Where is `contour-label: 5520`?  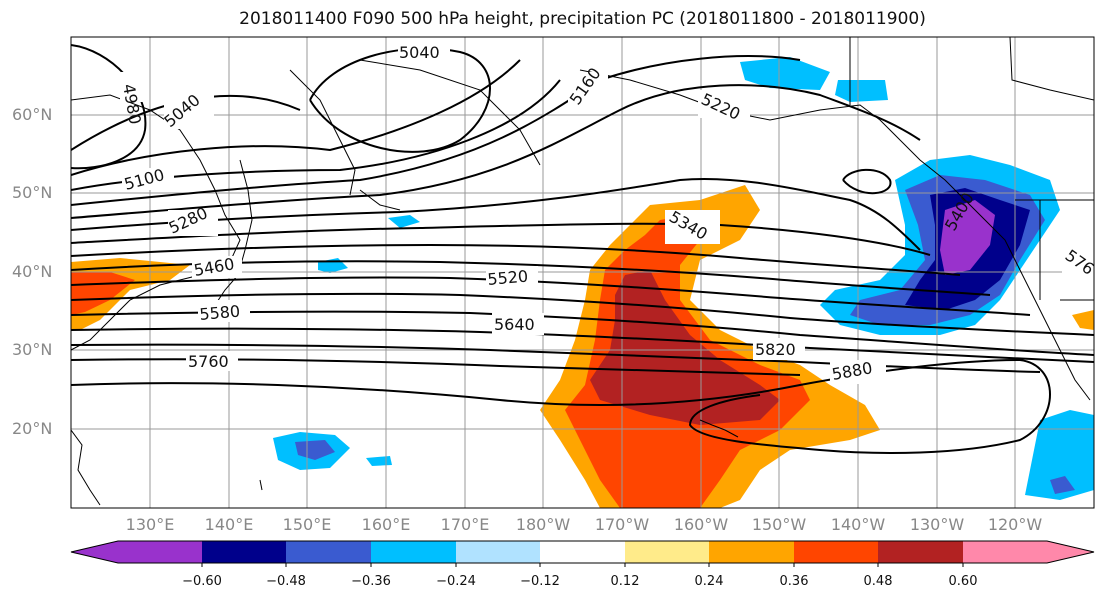
contour-label: 5520 is located at coordinates (508, 278).